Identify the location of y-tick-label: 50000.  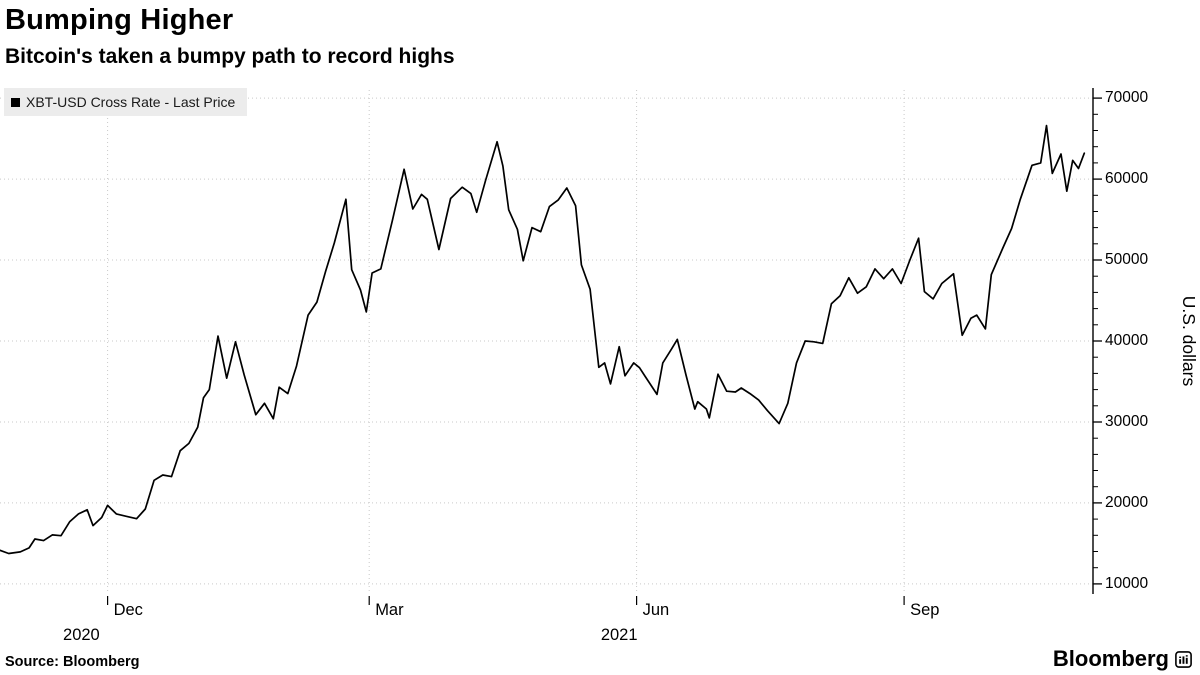
(1126, 259).